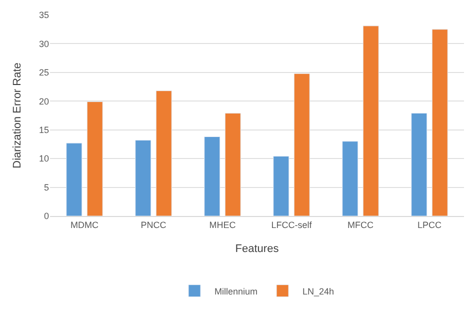 The image size is (474, 315). I want to click on x-tick-label: PNCC, so click(153, 225).